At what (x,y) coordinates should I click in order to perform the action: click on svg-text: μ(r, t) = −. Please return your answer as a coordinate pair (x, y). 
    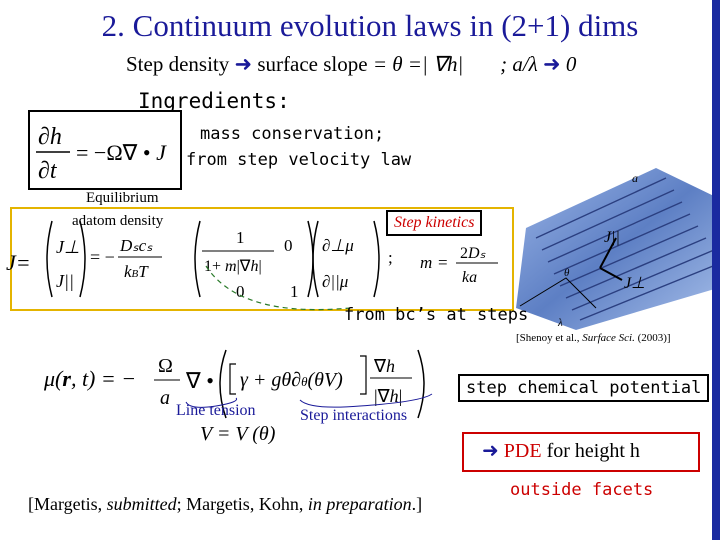
    Looking at the image, I should click on (89, 378).